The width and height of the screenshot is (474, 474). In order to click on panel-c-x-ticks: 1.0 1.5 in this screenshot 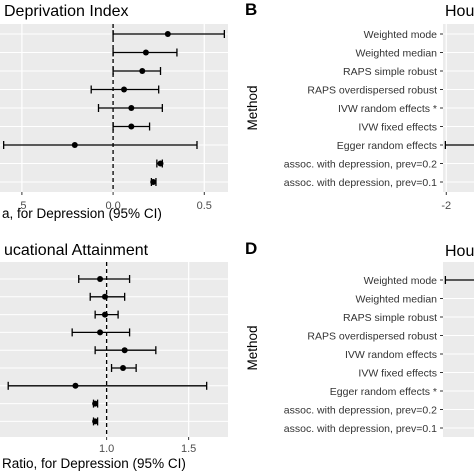, I will do `click(147, 446)`.